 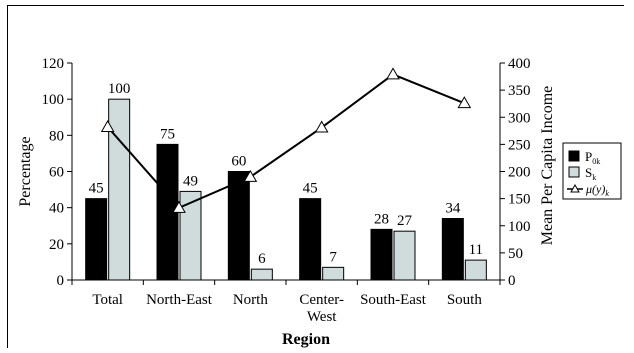 What do you see at coordinates (56, 245) in the screenshot?
I see `y-tick-label: 20` at bounding box center [56, 245].